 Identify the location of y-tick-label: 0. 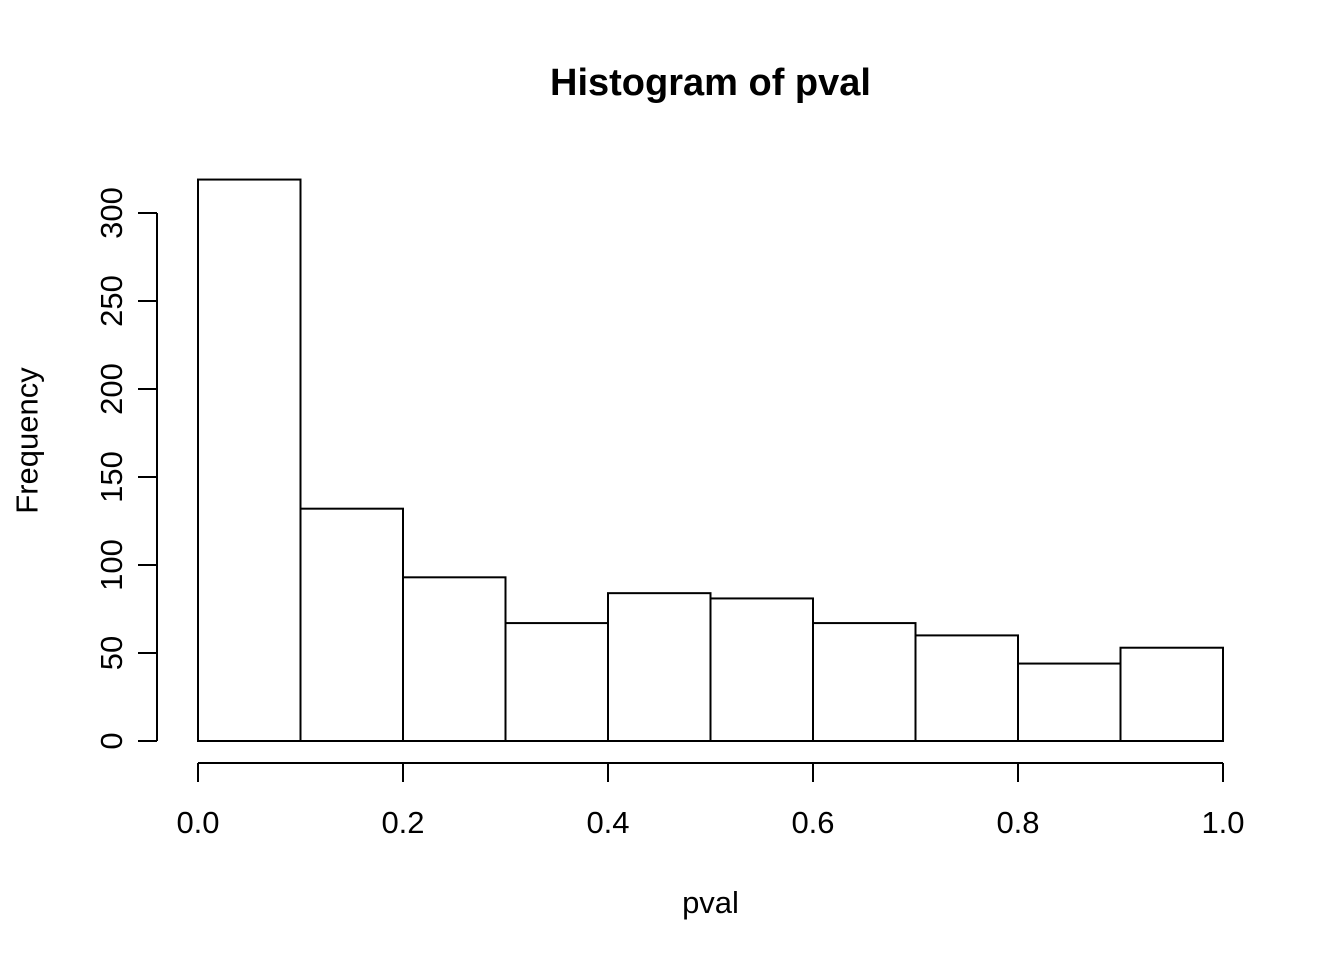
(111, 740).